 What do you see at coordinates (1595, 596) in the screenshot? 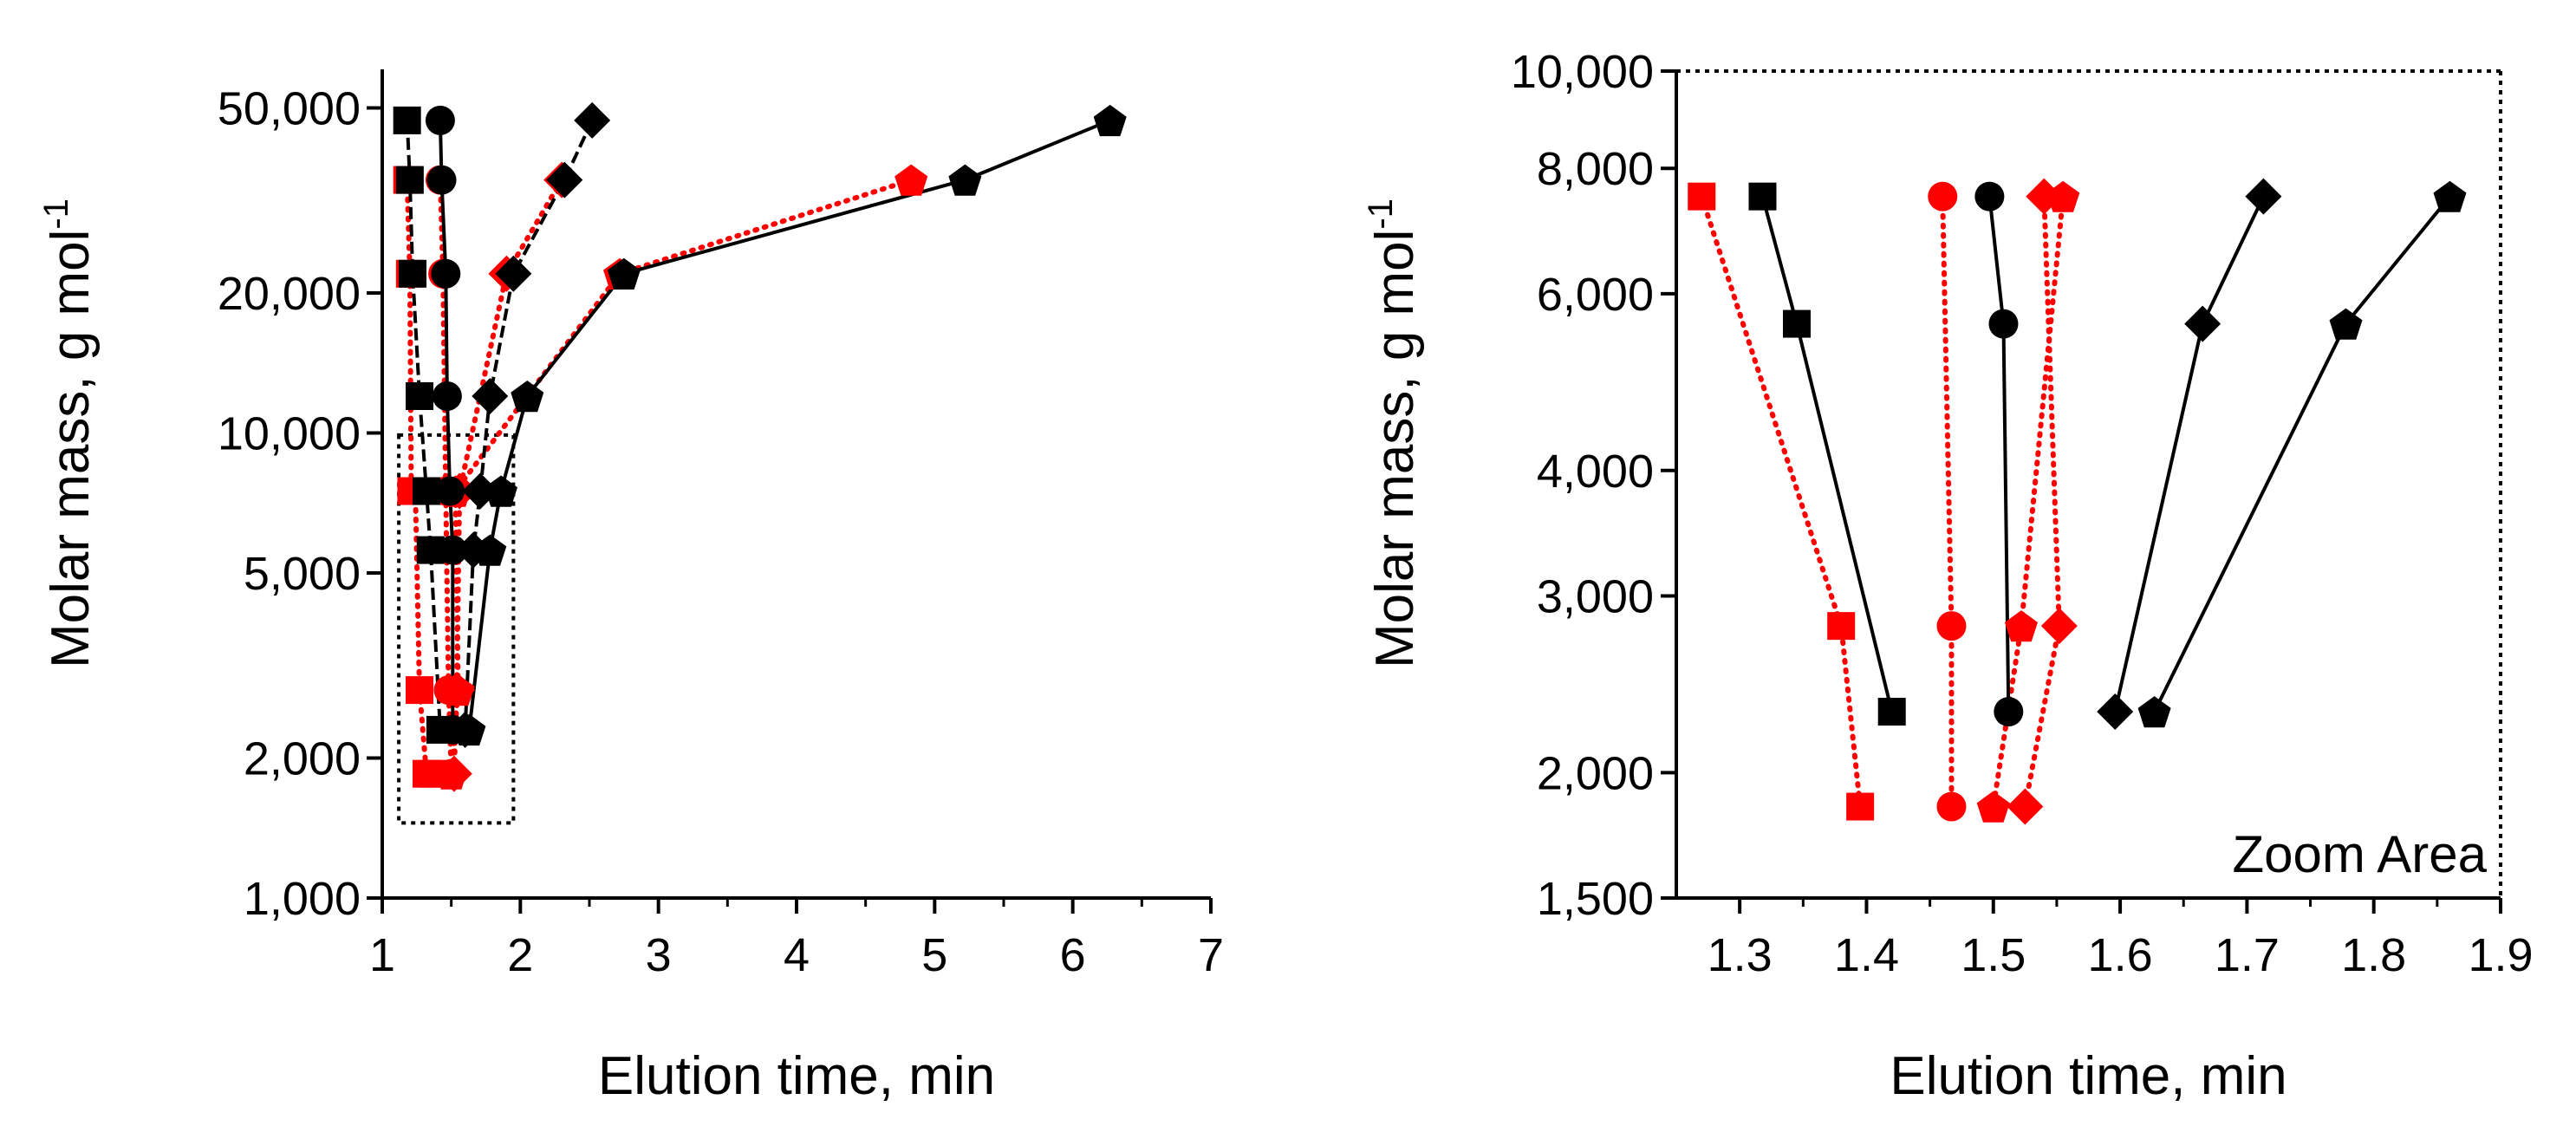
I see `y-tick-label: 3,000` at bounding box center [1595, 596].